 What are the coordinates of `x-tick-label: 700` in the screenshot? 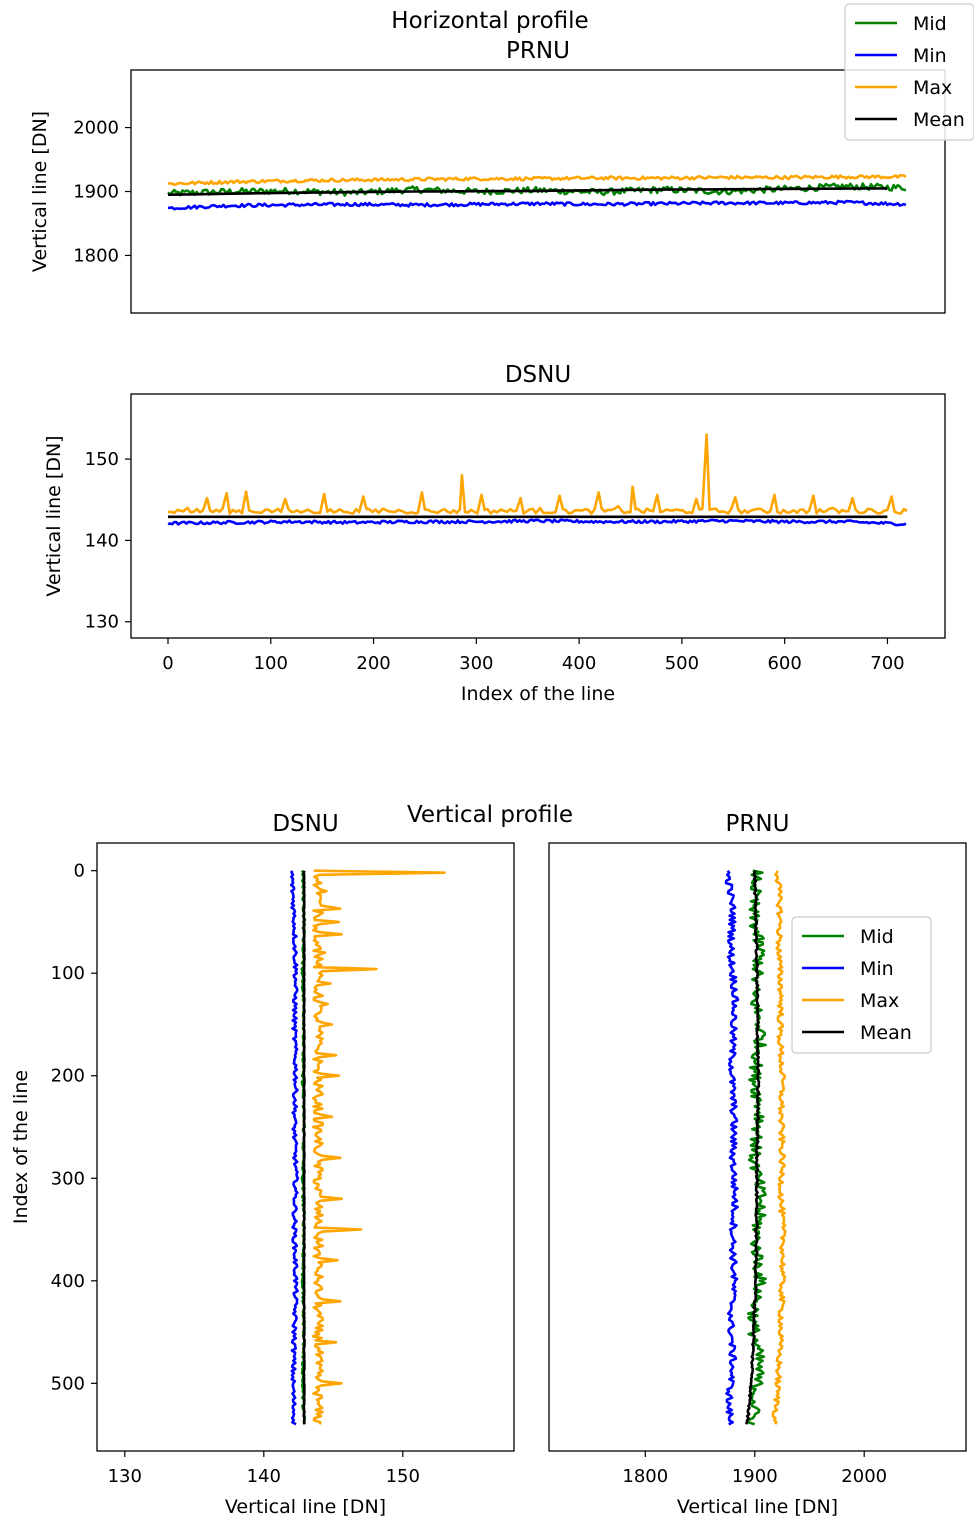 It's located at (887, 663).